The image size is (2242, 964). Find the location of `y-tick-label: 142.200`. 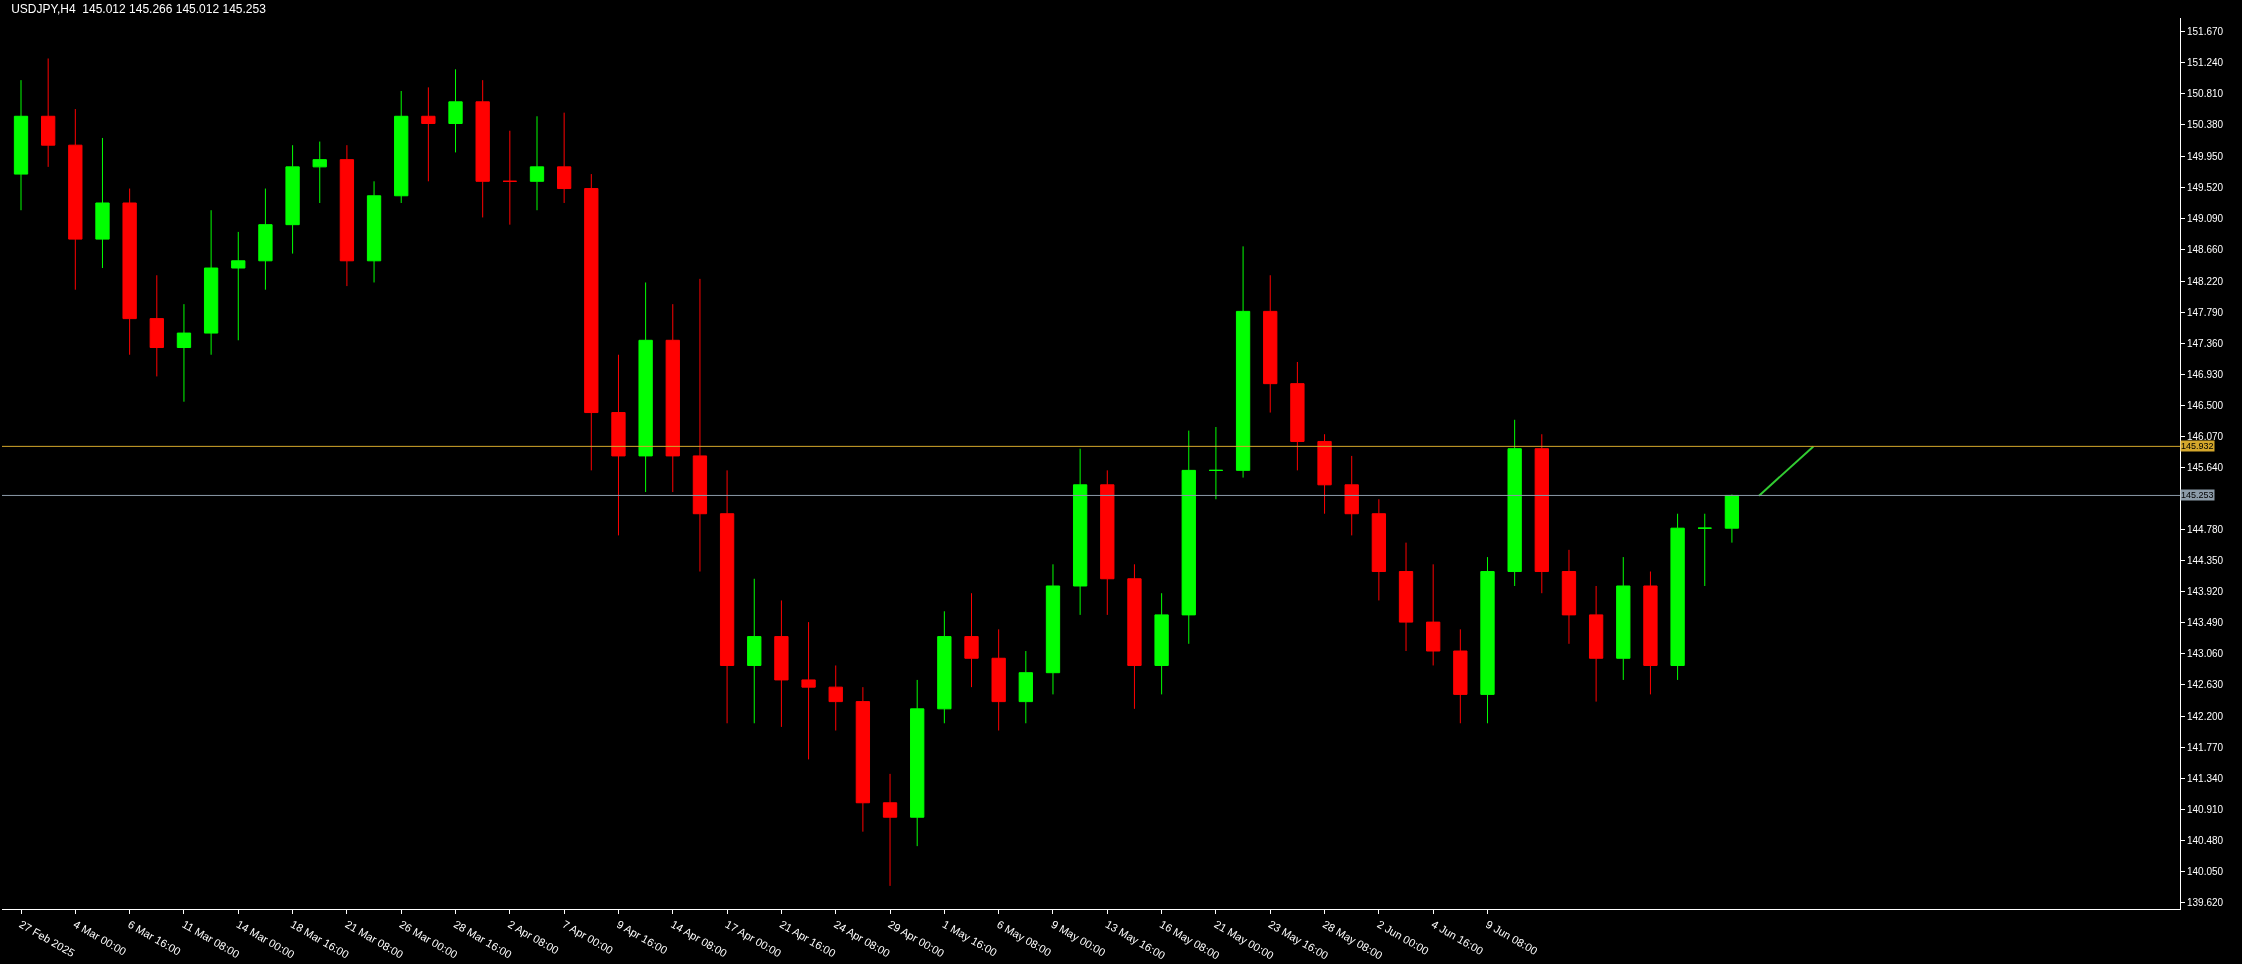

y-tick-label: 142.200 is located at coordinates (2205, 716).